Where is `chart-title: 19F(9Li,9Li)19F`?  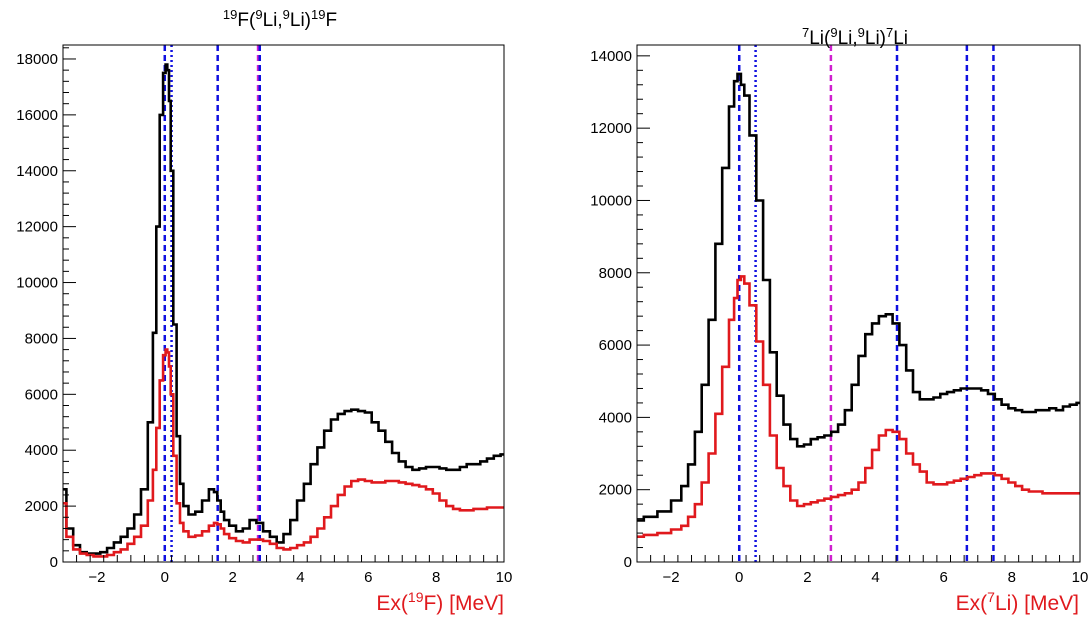
chart-title: 19F(9Li,9Li)19F is located at coordinates (280, 19).